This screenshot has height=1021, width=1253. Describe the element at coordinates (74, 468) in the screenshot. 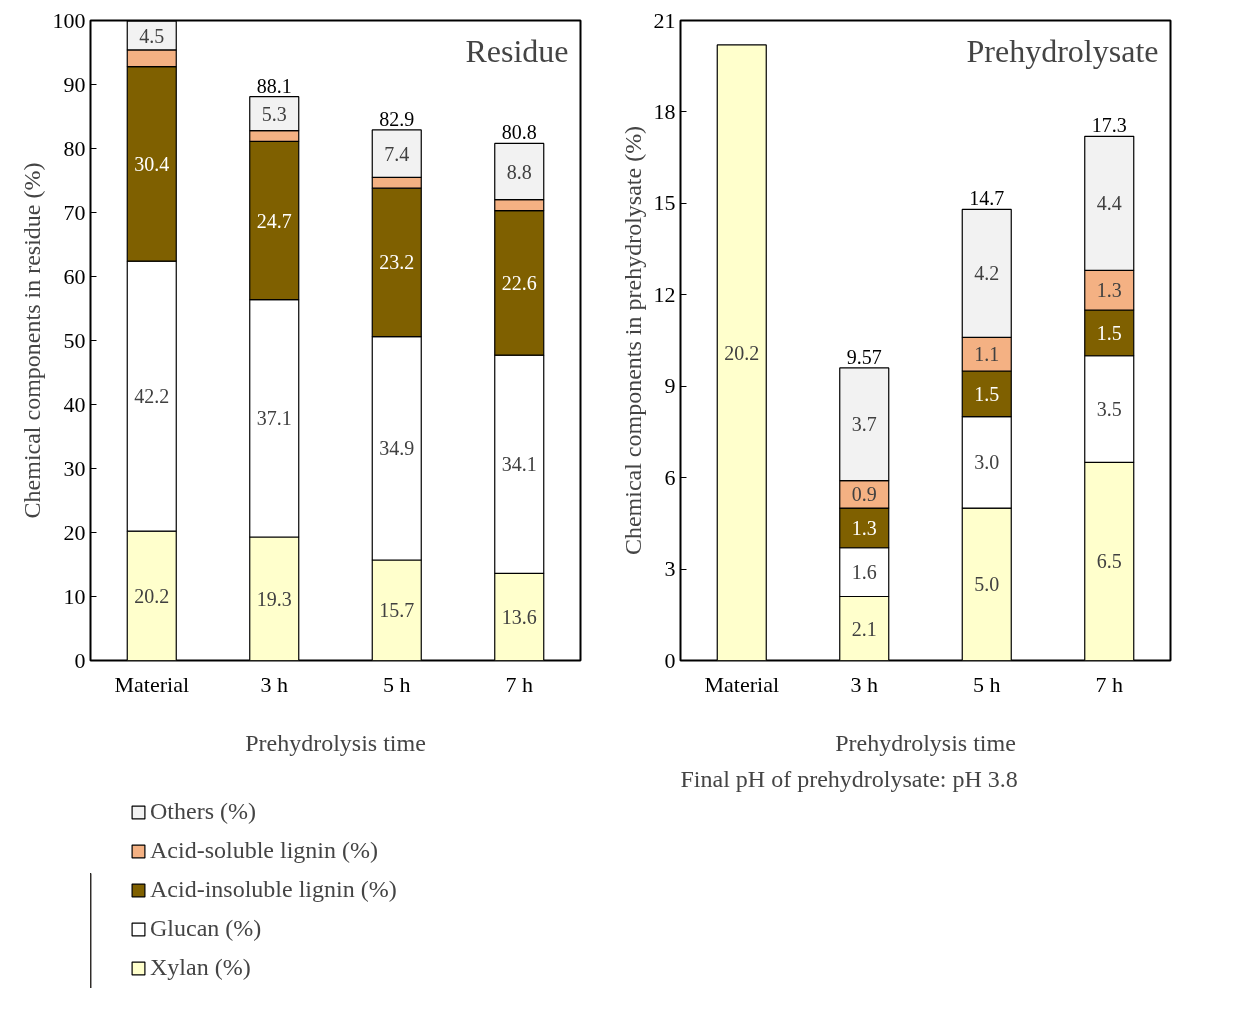

I see `y-tick-label: 30` at that location.